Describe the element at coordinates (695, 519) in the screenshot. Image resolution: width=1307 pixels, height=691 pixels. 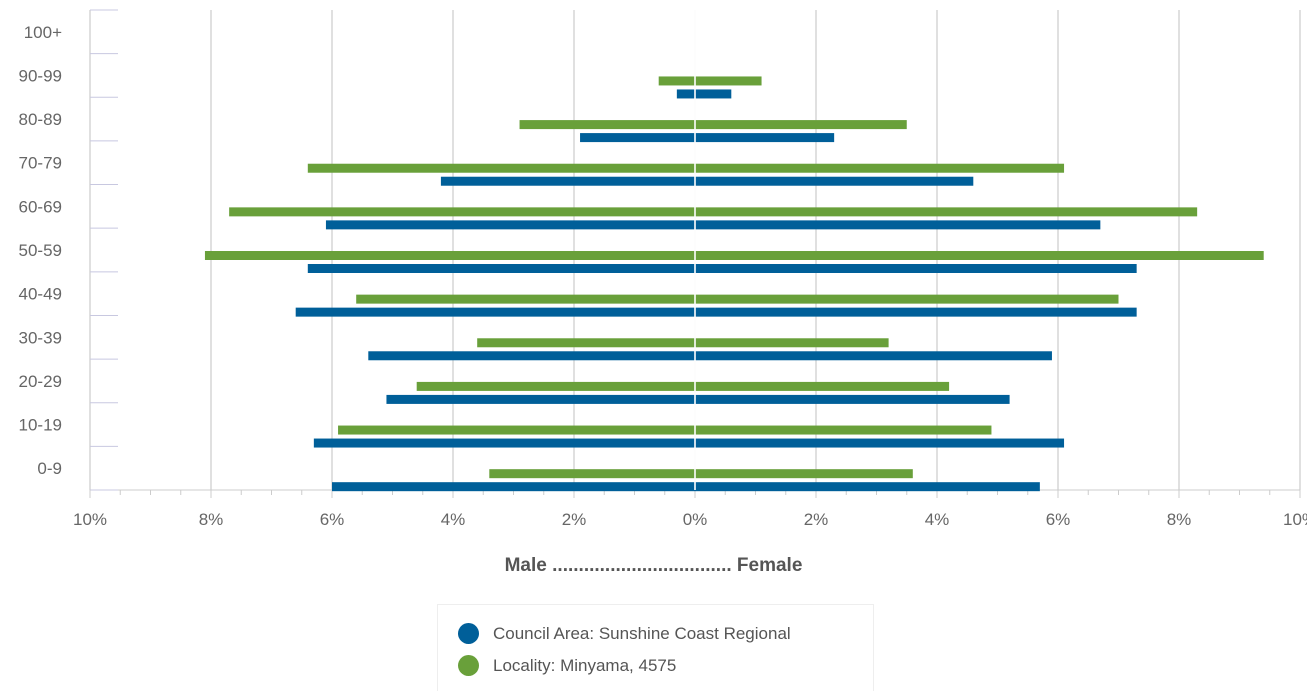
I see `x-tick-label: 0%` at that location.